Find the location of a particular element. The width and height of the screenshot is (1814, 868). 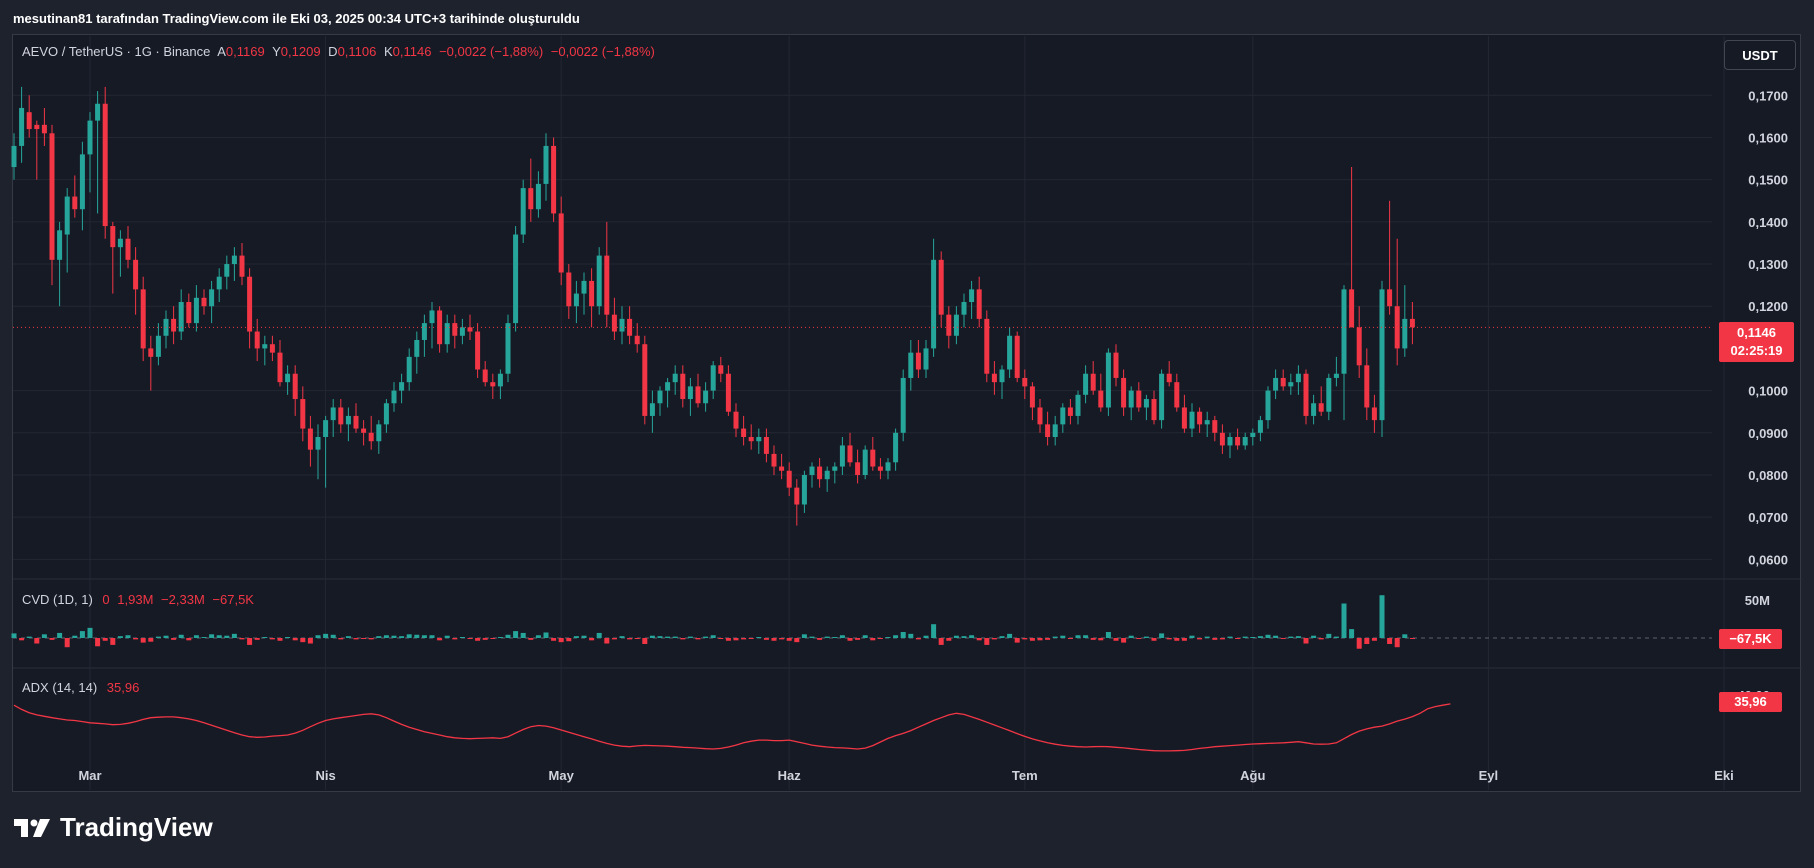

x-tick-label: Haz is located at coordinates (790, 775).